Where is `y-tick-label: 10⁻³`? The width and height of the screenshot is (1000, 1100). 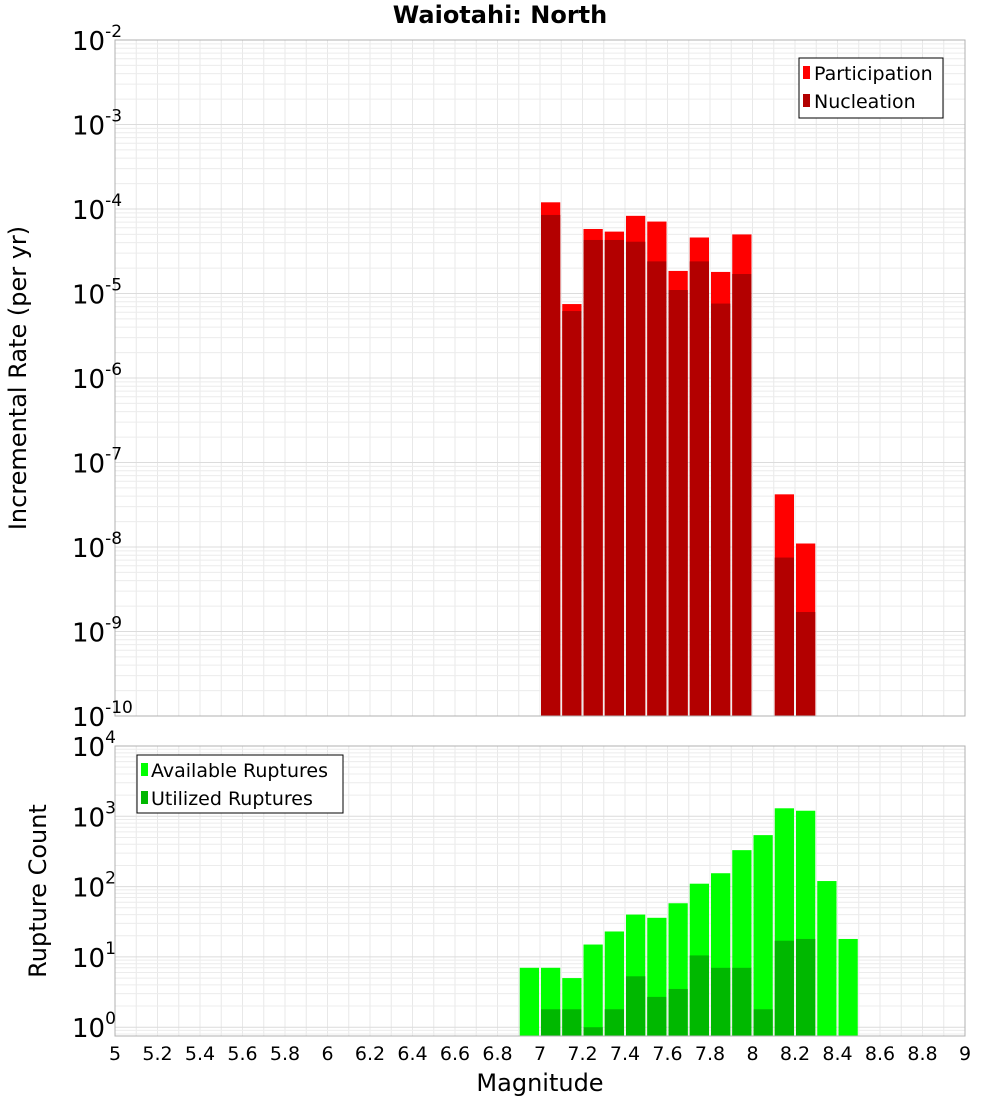 y-tick-label: 10⁻³ is located at coordinates (97, 124).